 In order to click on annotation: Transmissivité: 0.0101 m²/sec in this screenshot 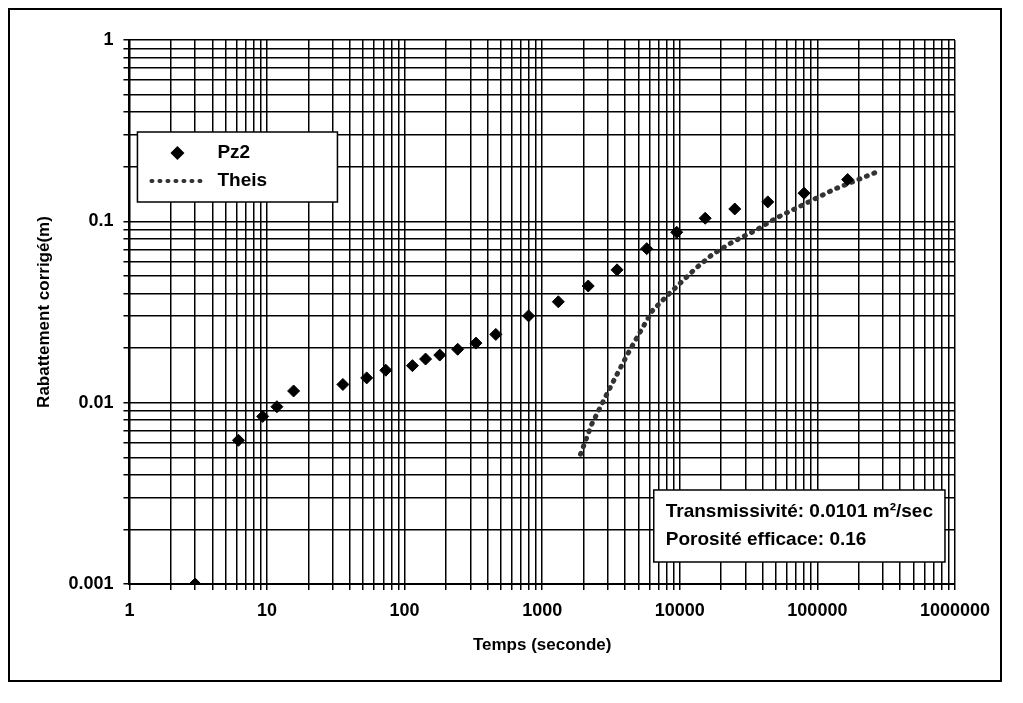, I will do `click(799, 511)`.